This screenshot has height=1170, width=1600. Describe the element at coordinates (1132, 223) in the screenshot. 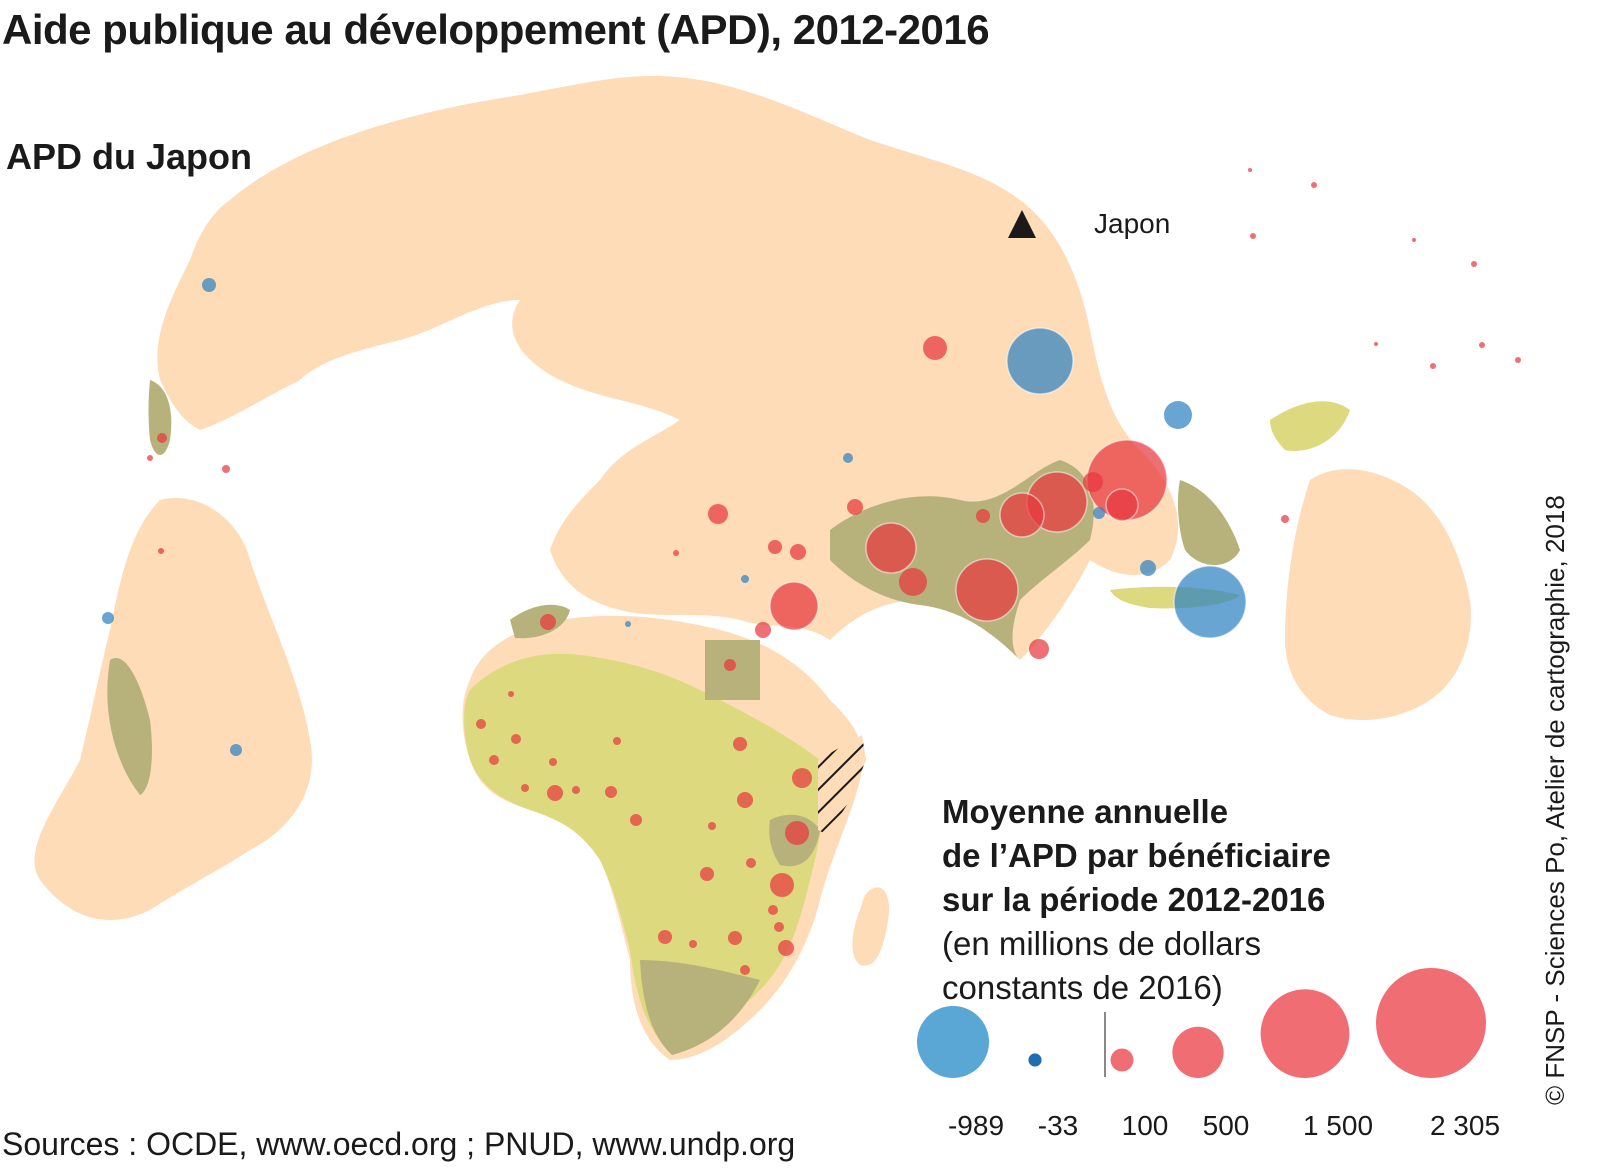

I see `donor-label: Japon` at that location.